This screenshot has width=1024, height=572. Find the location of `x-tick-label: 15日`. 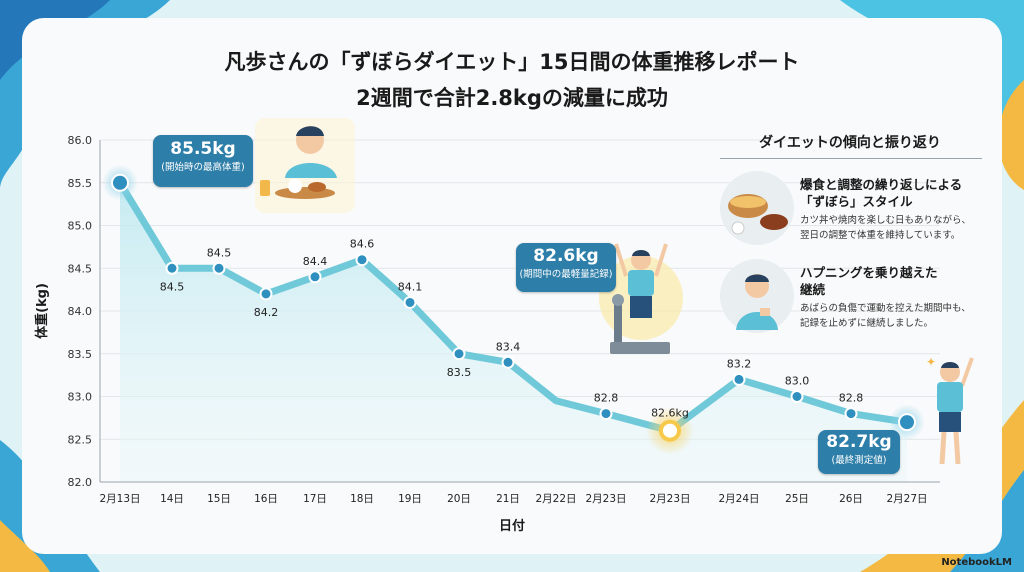

x-tick-label: 15日 is located at coordinates (219, 499).